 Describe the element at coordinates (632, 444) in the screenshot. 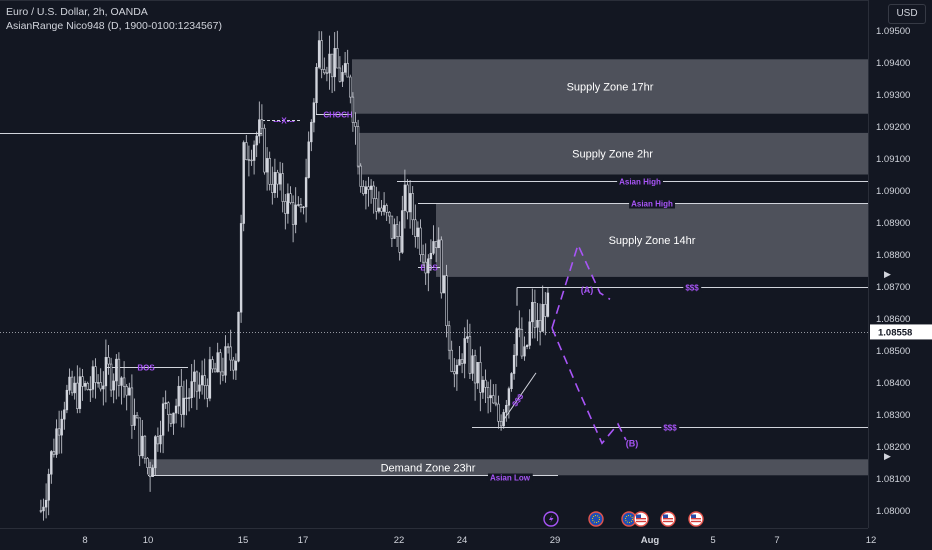

I see `annotation-b: (B)` at that location.